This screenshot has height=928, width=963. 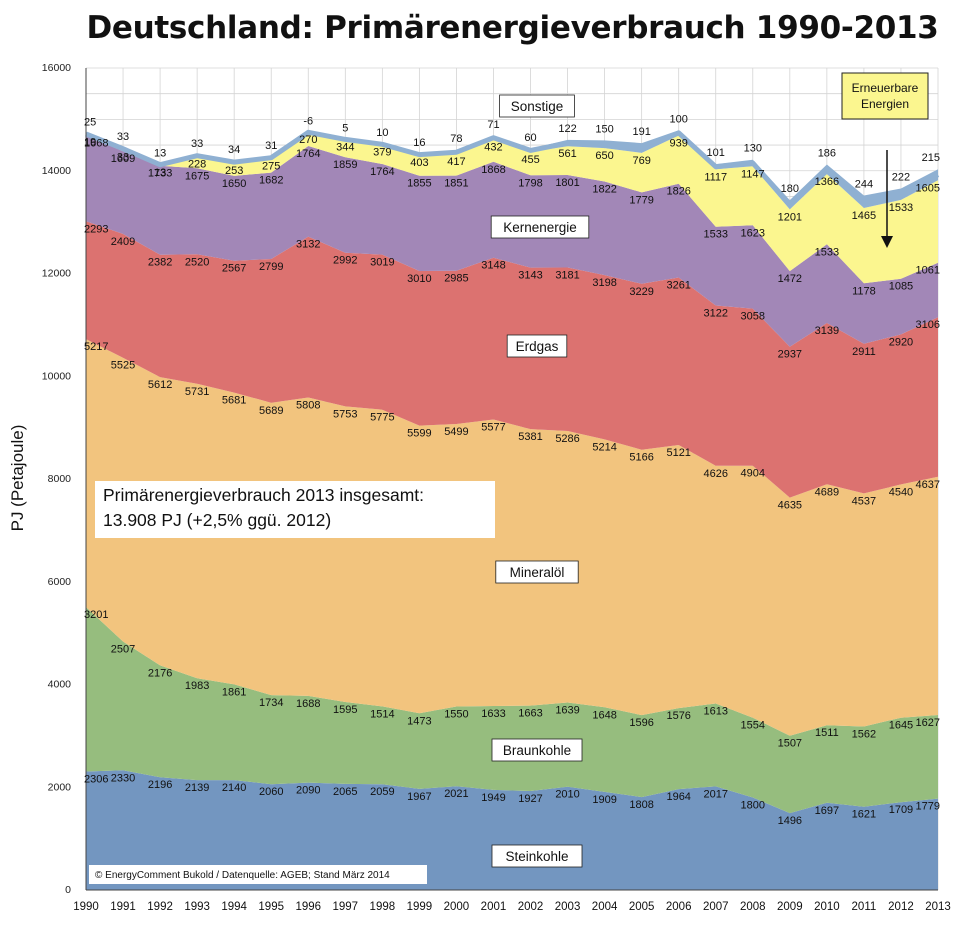 What do you see at coordinates (604, 715) in the screenshot?
I see `data-label-braunkohle: 1648` at bounding box center [604, 715].